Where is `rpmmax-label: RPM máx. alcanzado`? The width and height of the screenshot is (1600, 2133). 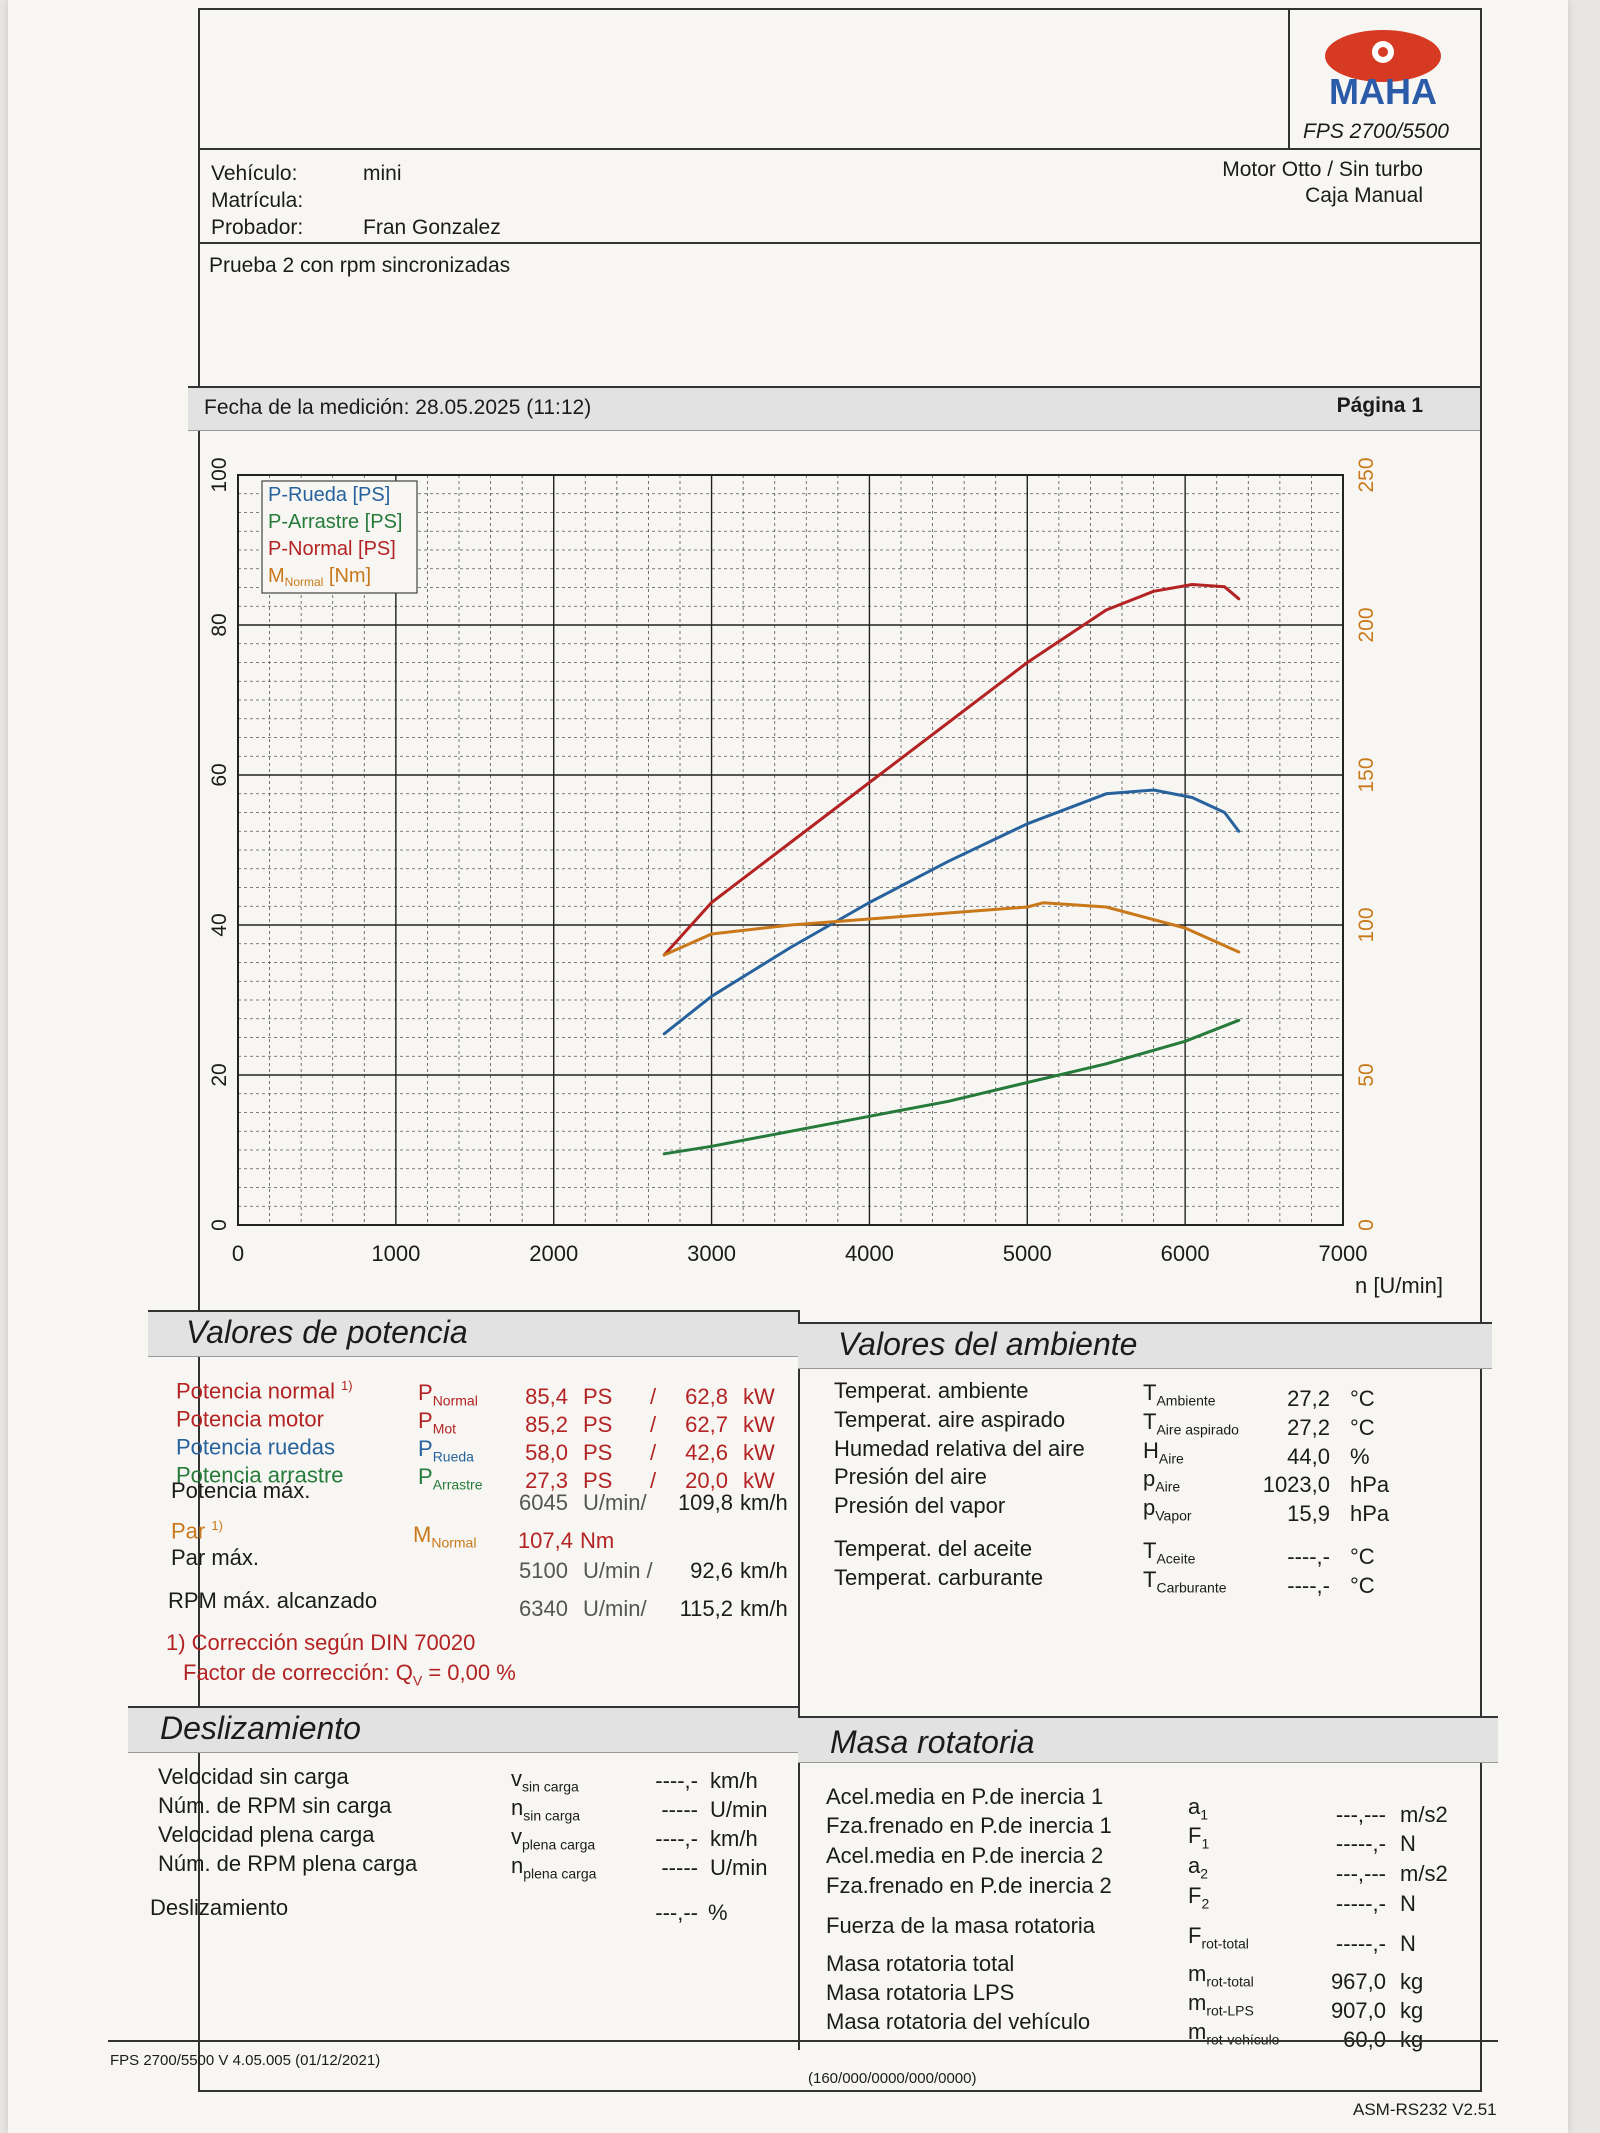 rpmmax-label: RPM máx. alcanzado is located at coordinates (273, 1600).